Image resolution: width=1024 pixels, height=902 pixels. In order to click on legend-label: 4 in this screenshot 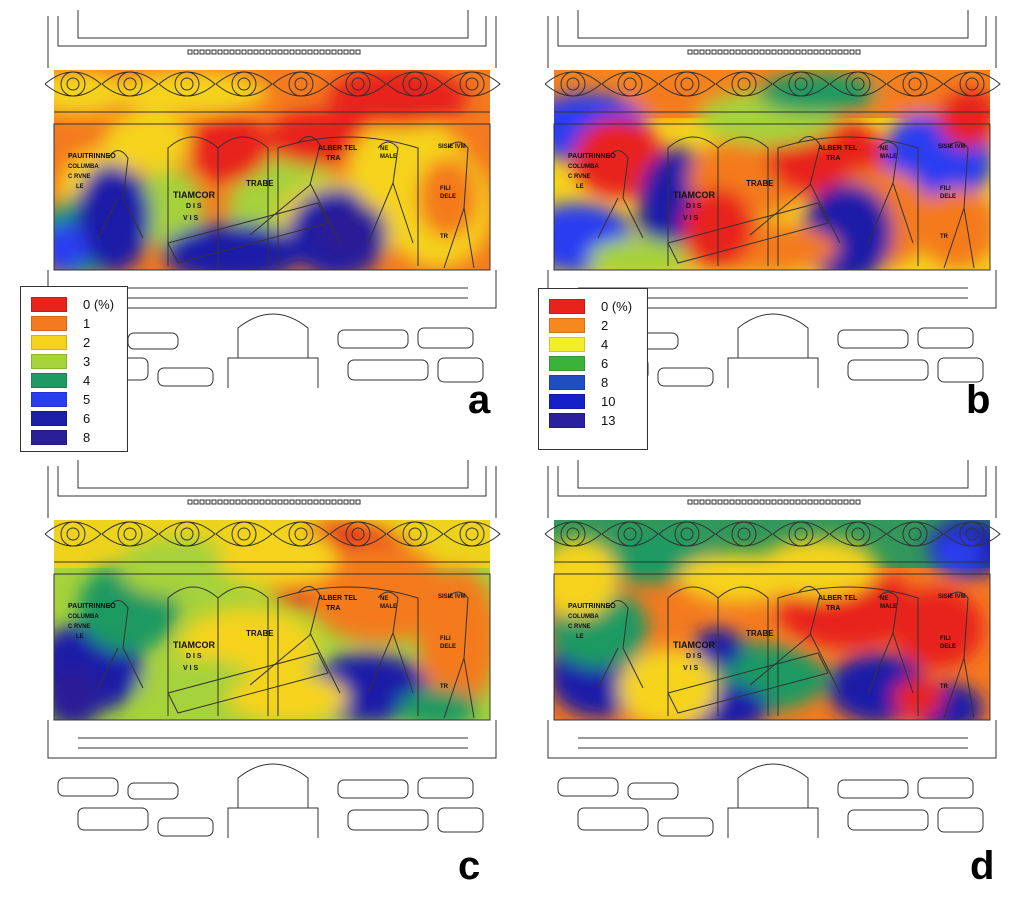, I will do `click(605, 344)`.